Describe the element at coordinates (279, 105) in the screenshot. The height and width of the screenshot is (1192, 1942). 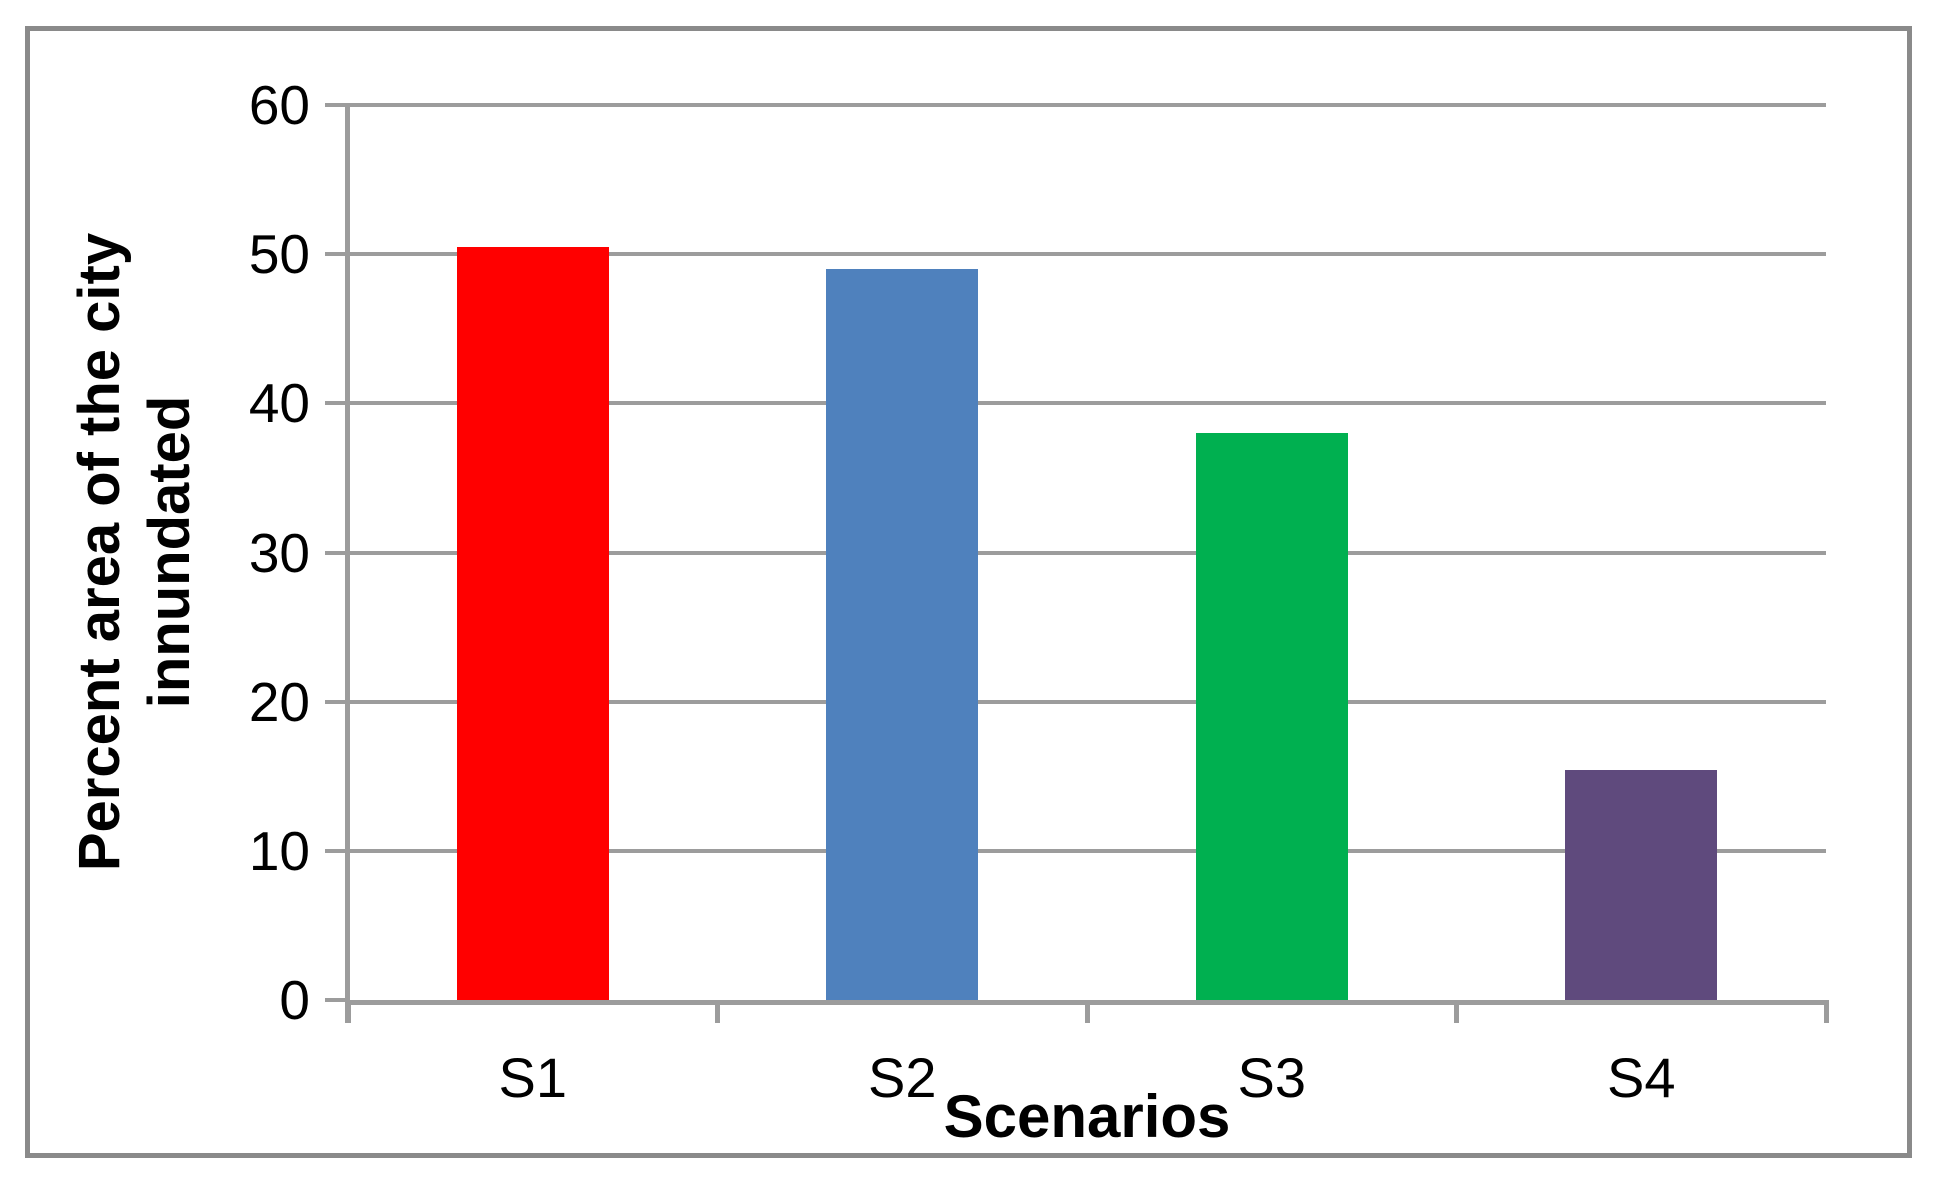
I see `y-tick-label-60: 60` at that location.